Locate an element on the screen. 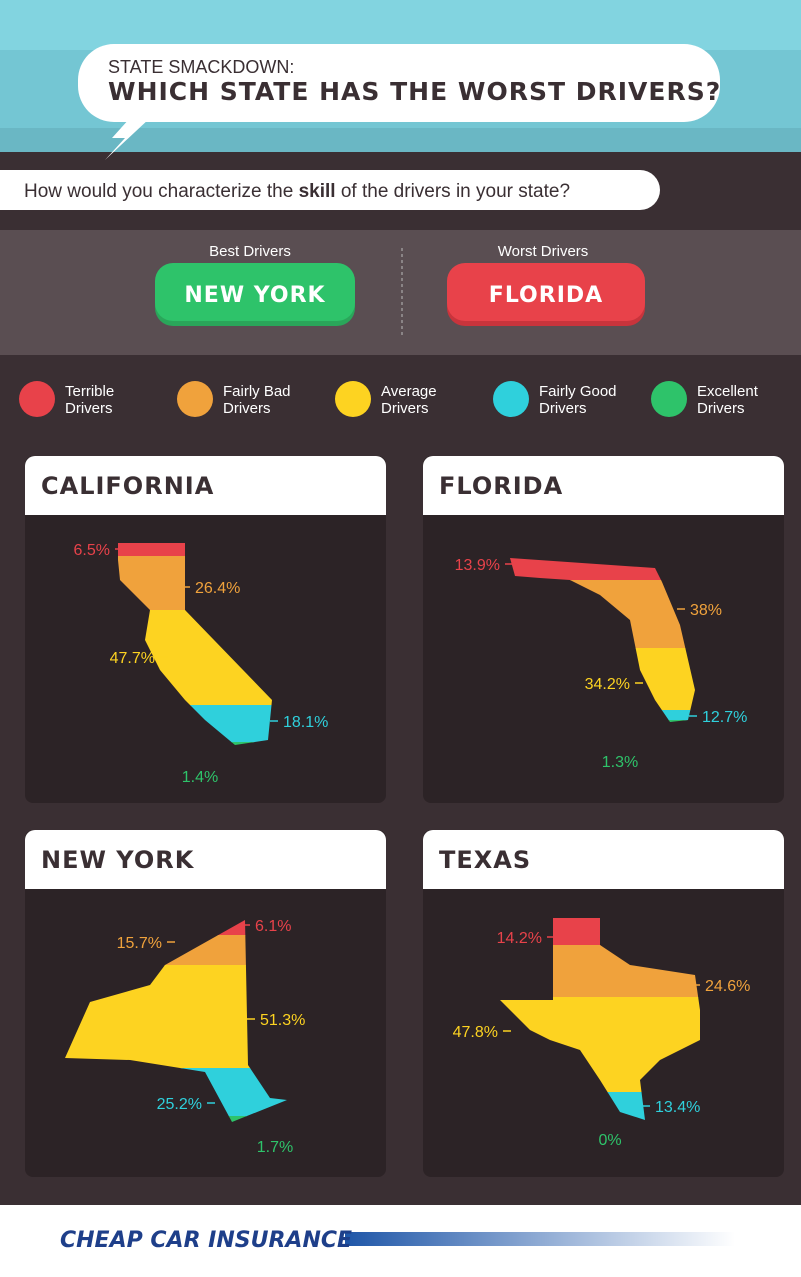 Image resolution: width=801 pixels, height=1277 pixels. panel-title: NEW YORK is located at coordinates (118, 860).